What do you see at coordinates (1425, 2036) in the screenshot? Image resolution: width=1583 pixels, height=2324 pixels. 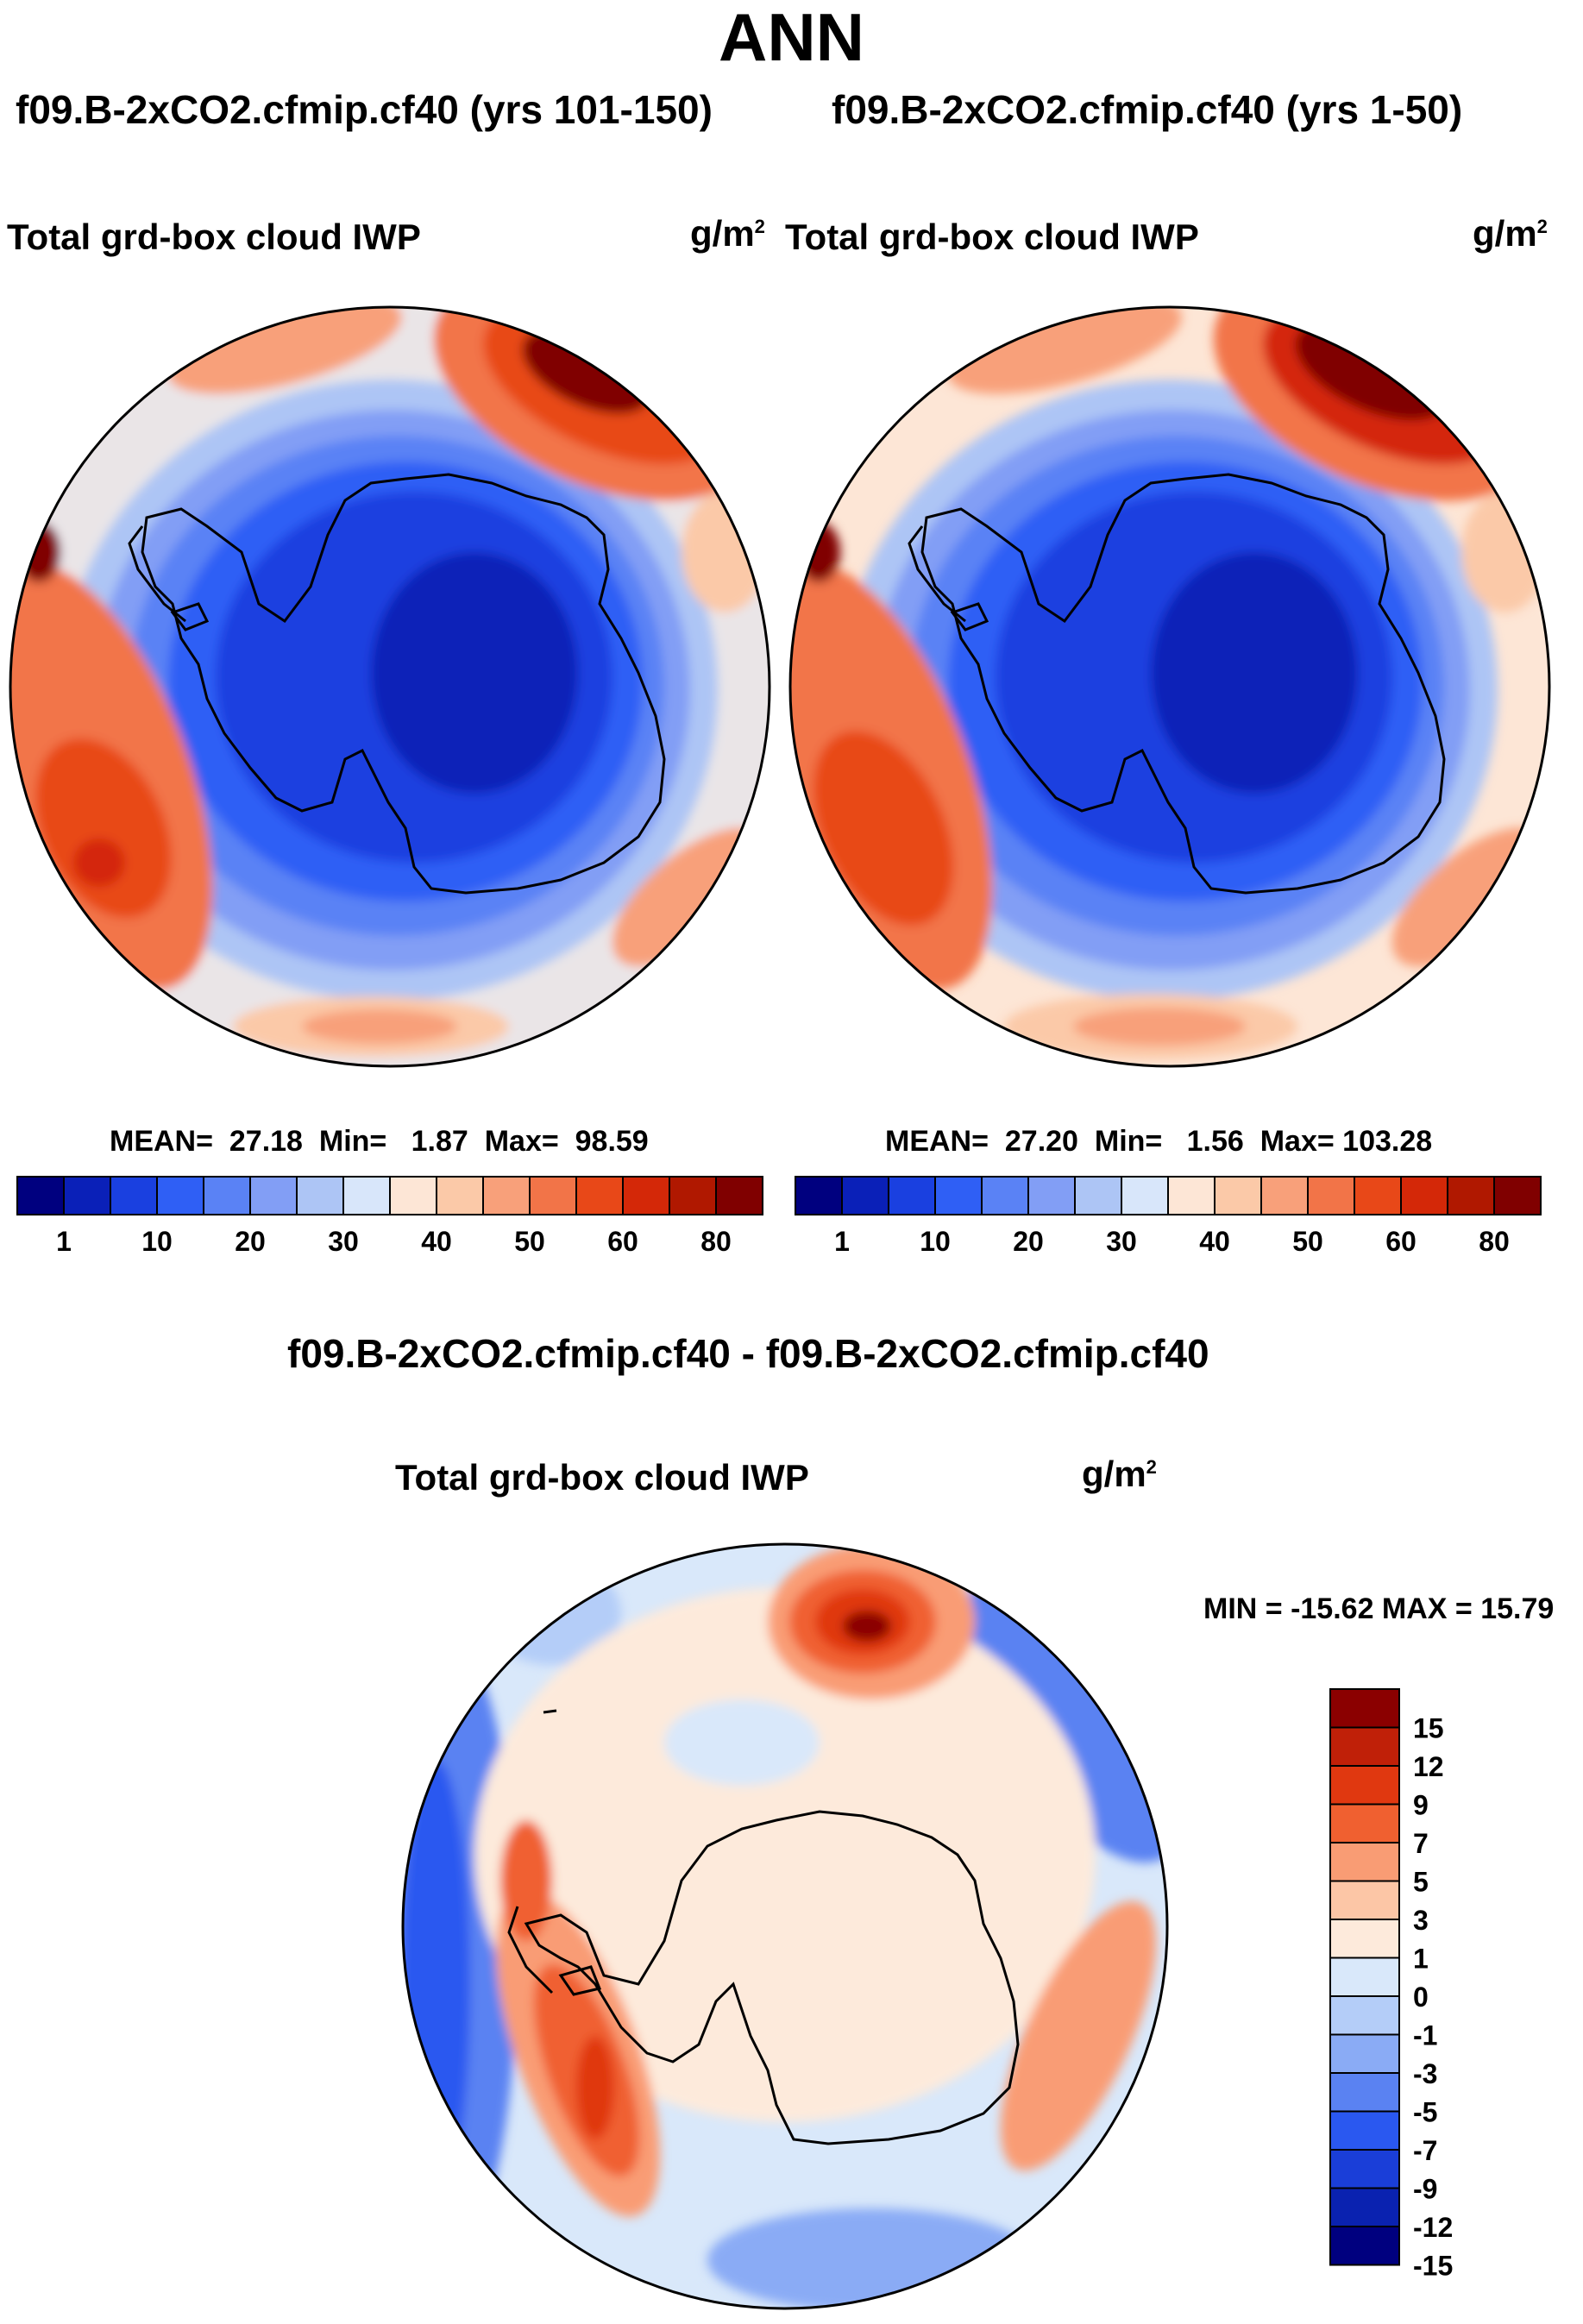 I see `difference-colorbar-tick-label: -1` at bounding box center [1425, 2036].